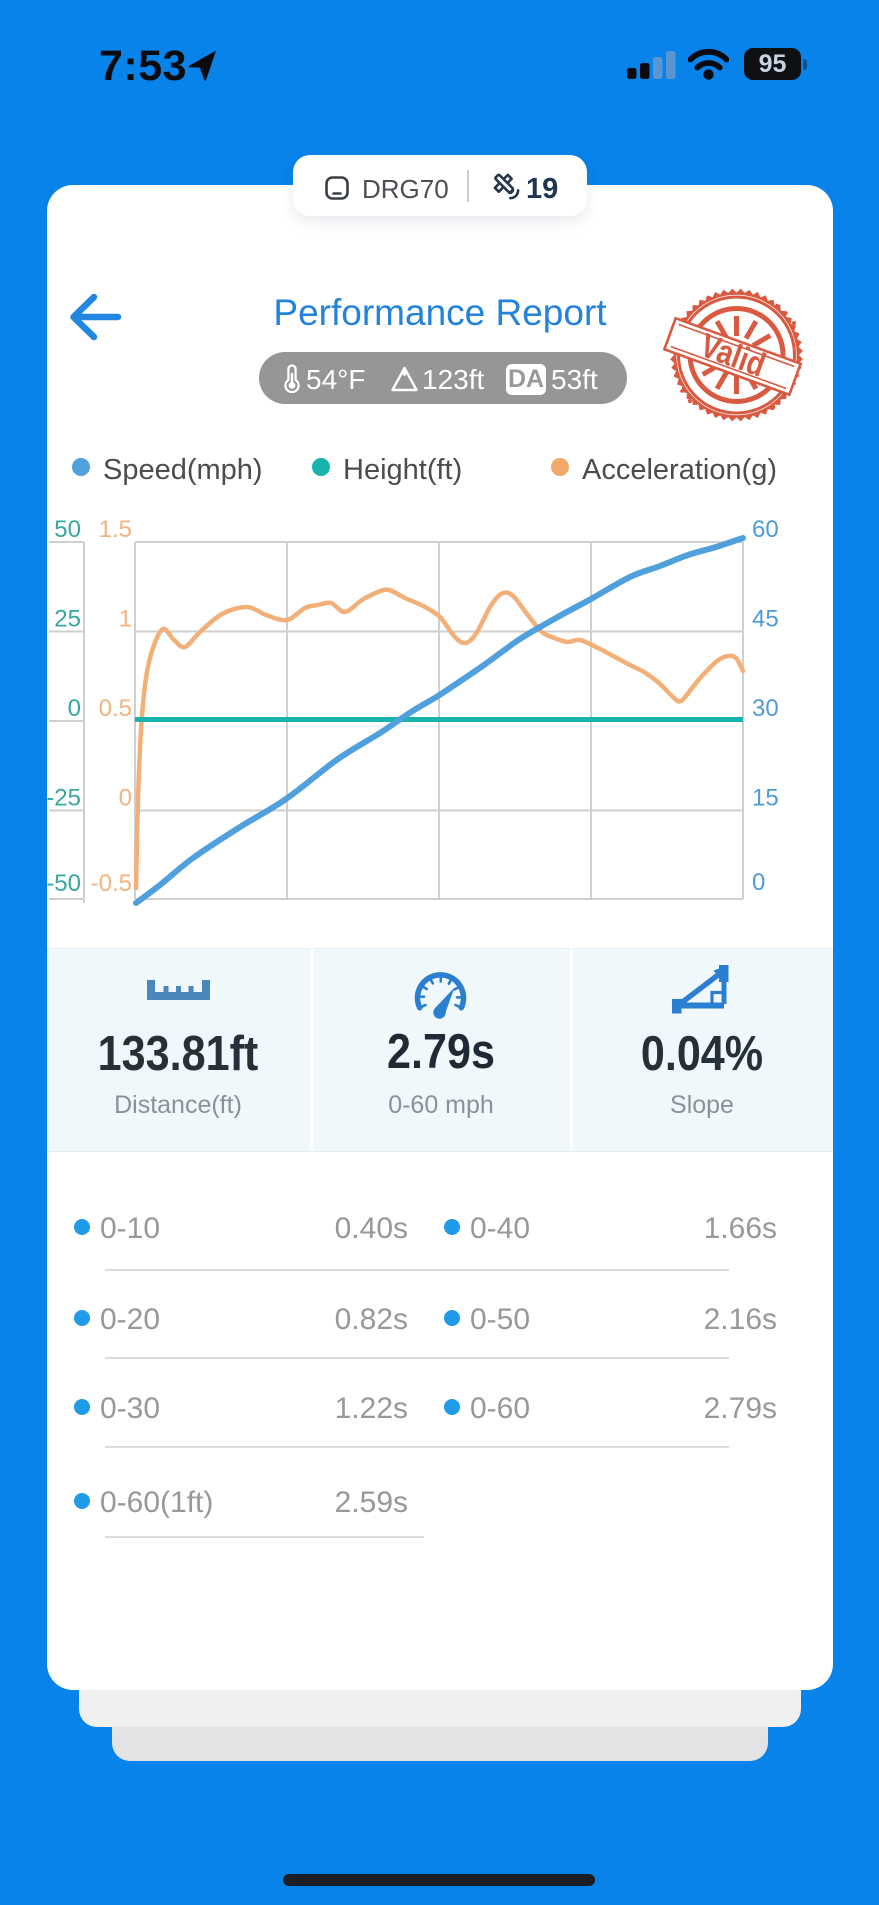 The width and height of the screenshot is (879, 1905). Describe the element at coordinates (111, 883) in the screenshot. I see `svg-text: -0.5` at that location.